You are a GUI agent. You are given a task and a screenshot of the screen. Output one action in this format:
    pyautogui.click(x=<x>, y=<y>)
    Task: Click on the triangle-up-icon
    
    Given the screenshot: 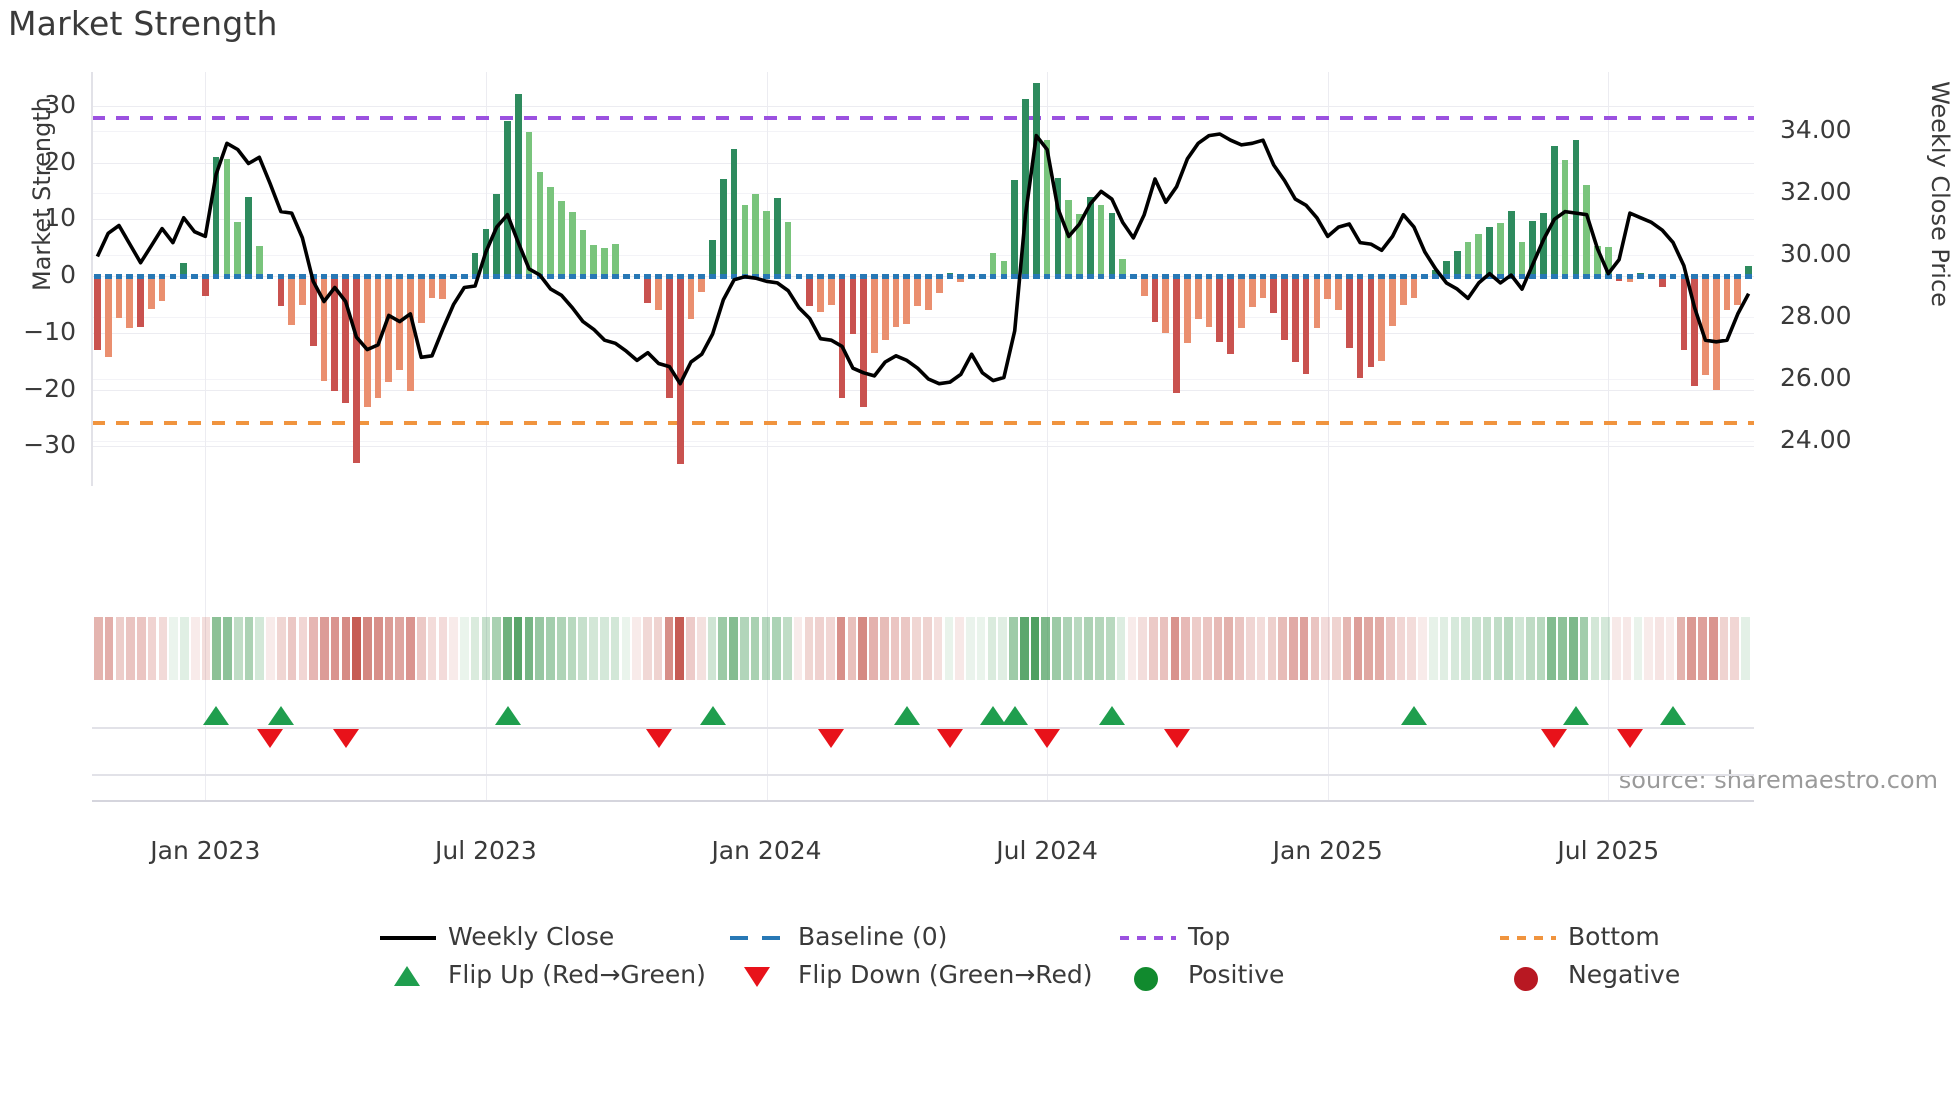 What is the action you would take?
    pyautogui.click(x=407, y=976)
    